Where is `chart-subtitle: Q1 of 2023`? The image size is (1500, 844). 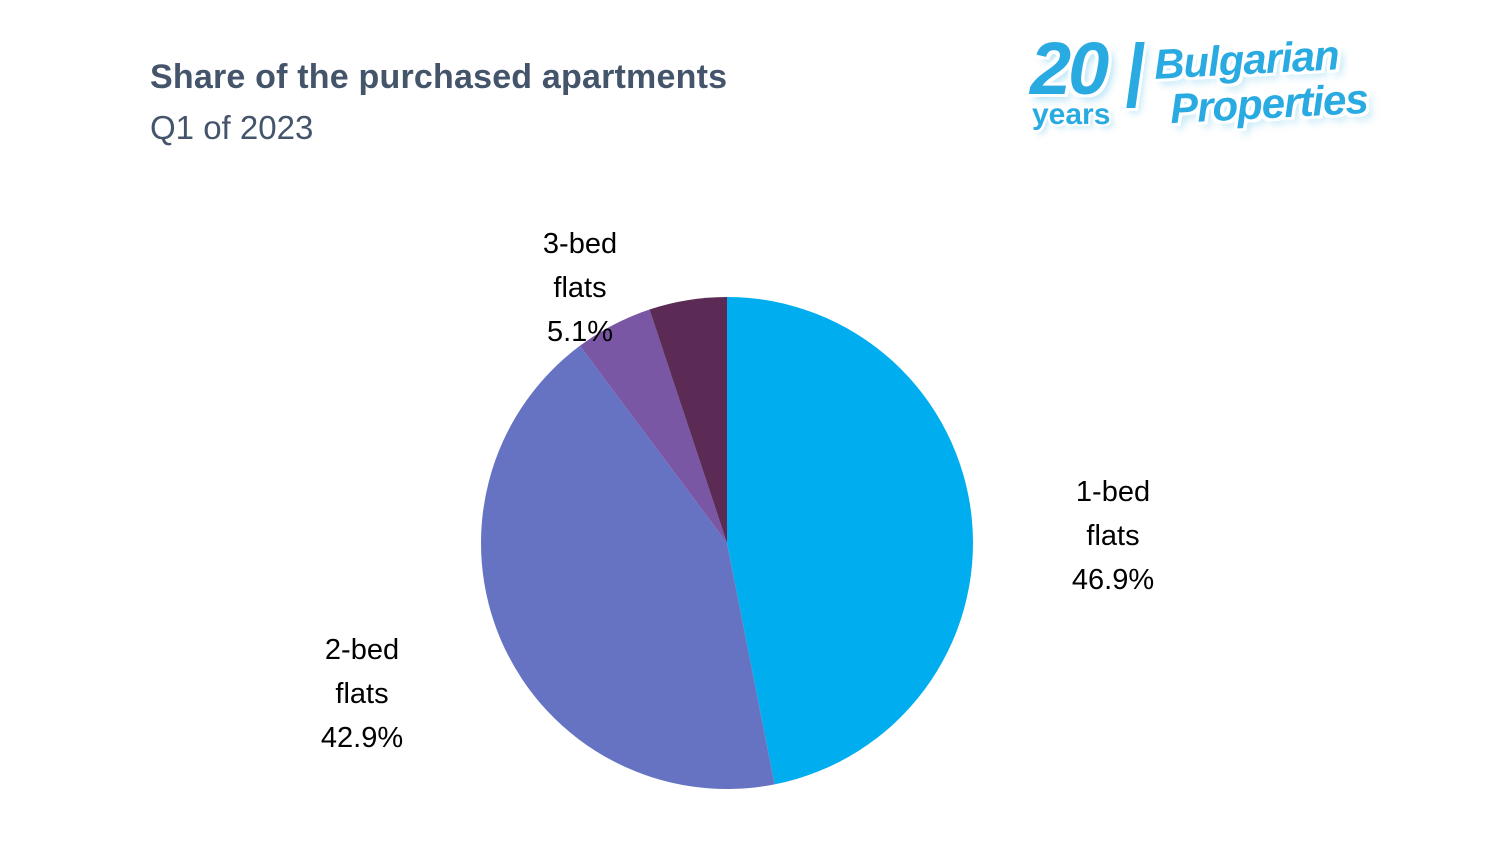
chart-subtitle: Q1 of 2023 is located at coordinates (232, 127).